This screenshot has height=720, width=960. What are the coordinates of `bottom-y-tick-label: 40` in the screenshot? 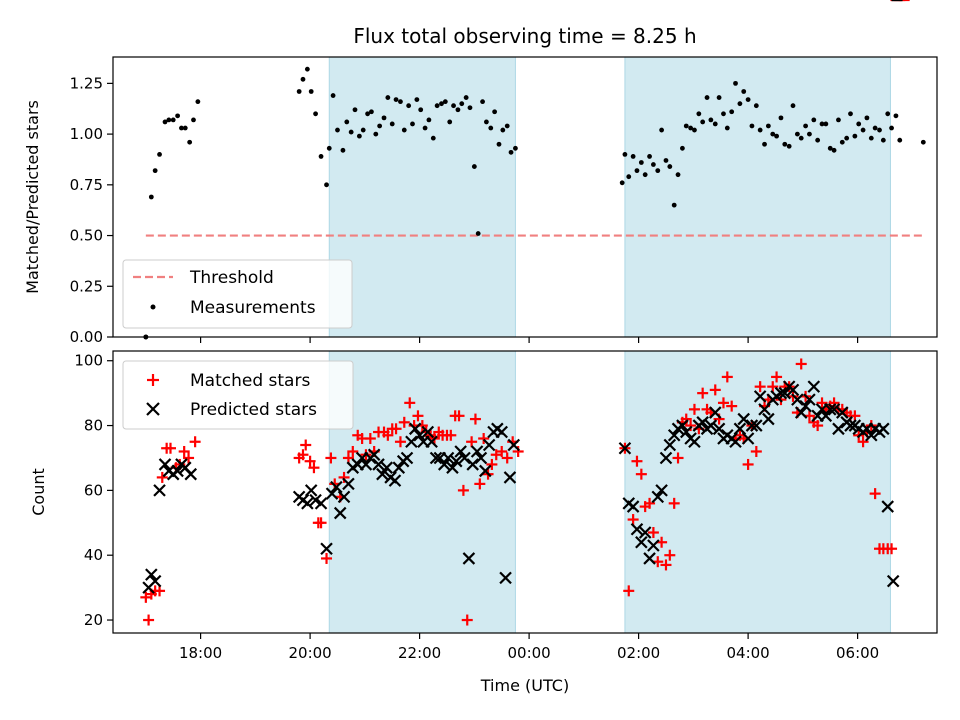 It's located at (93, 555).